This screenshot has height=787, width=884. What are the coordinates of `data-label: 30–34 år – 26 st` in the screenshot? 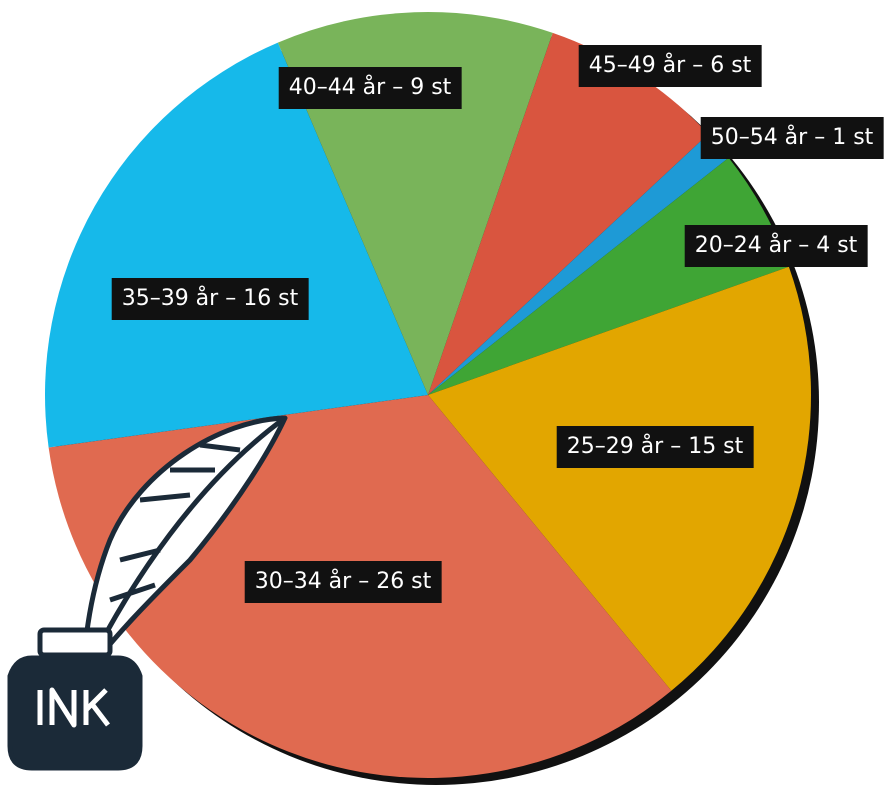 It's located at (343, 581).